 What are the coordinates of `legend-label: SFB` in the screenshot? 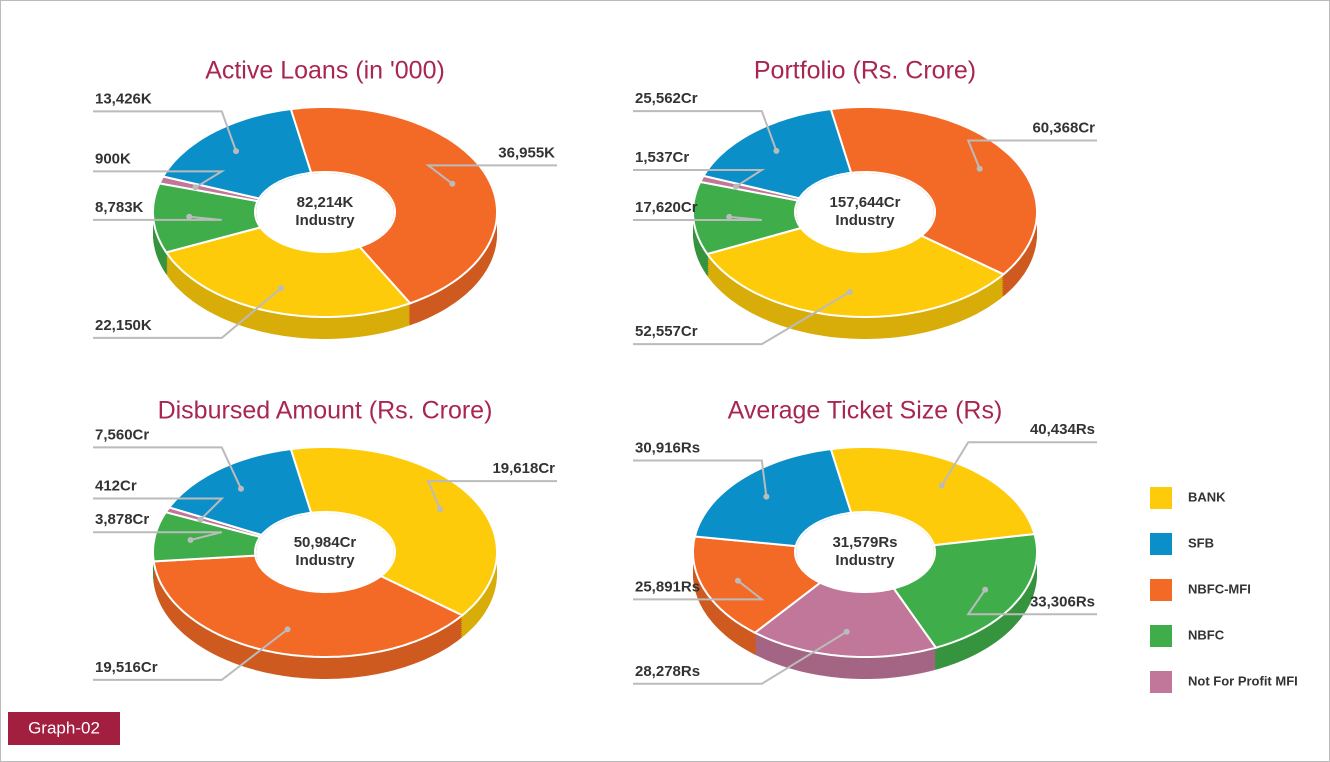 It's located at (1201, 542).